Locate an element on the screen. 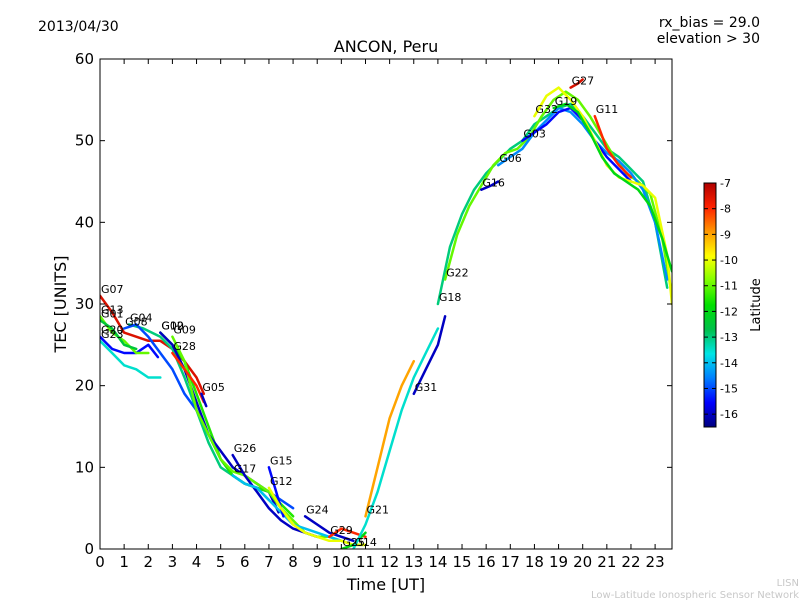 The width and height of the screenshot is (800, 600). satellite-label-g06: G06 is located at coordinates (510, 158).